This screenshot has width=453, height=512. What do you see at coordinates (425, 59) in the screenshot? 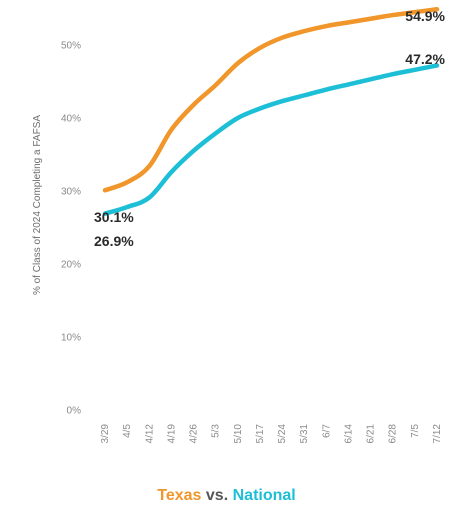
I see `data-label-national-end: 47.2%` at bounding box center [425, 59].